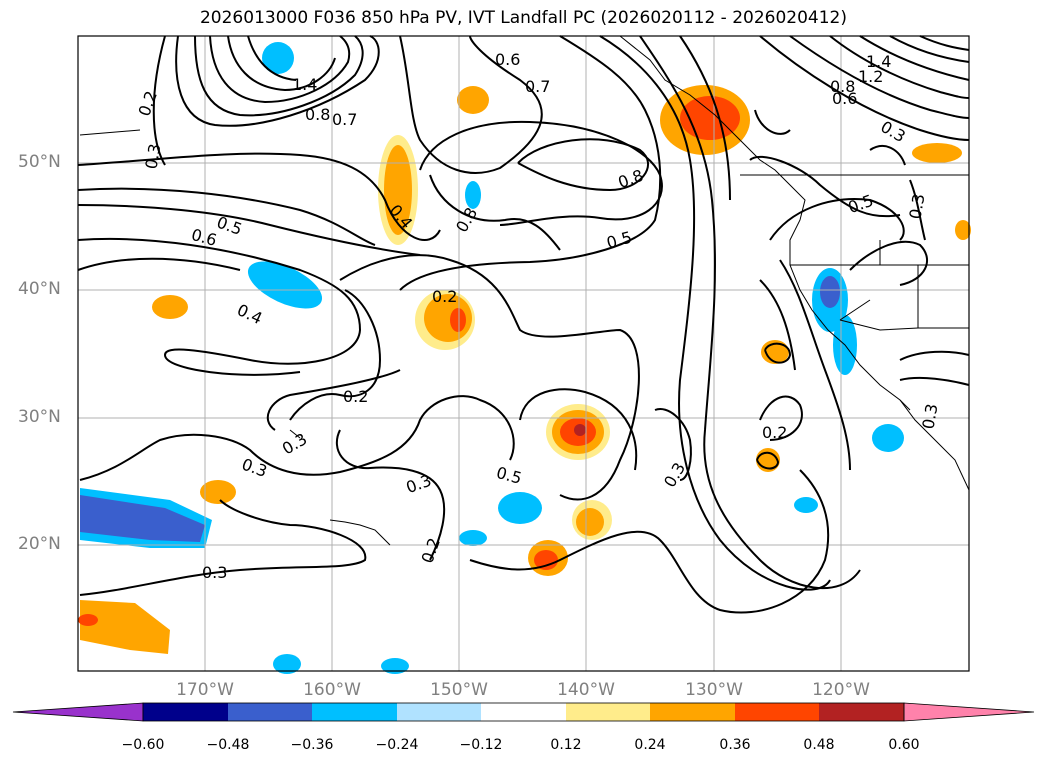 This screenshot has height=765, width=1047. Describe the element at coordinates (969, 712) in the screenshot. I see `colorbar-extend-high` at that location.